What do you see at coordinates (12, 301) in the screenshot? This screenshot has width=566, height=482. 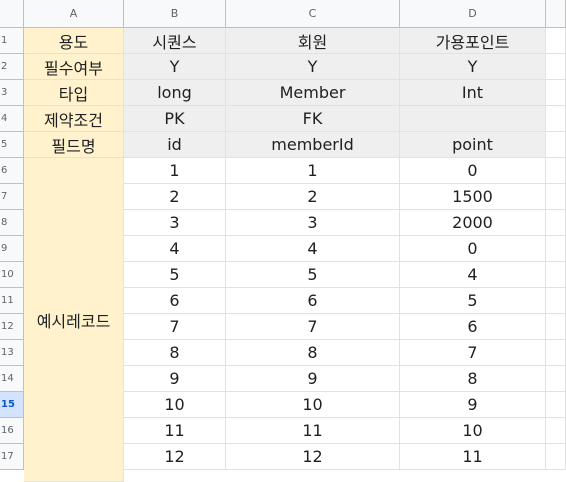 I see `row-header-11: 11` at bounding box center [12, 301].